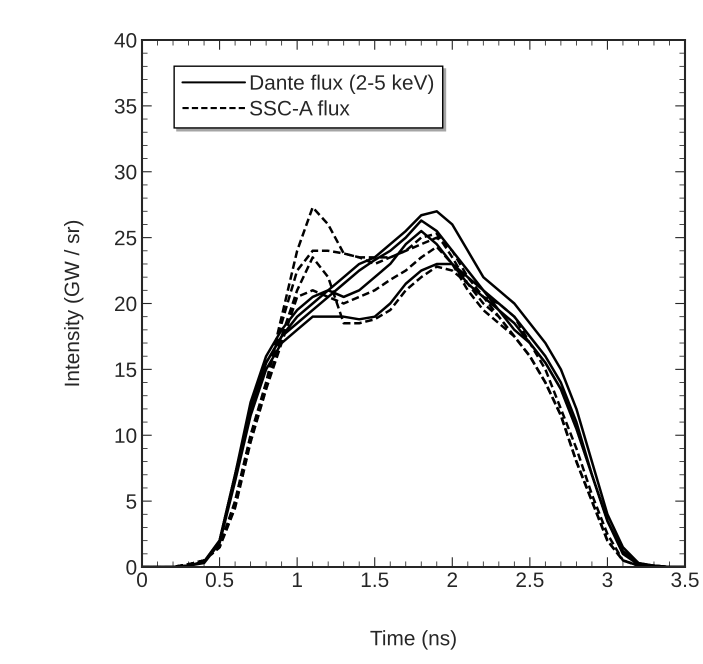  What do you see at coordinates (125, 106) in the screenshot?
I see `y-tick-label: 35` at bounding box center [125, 106].